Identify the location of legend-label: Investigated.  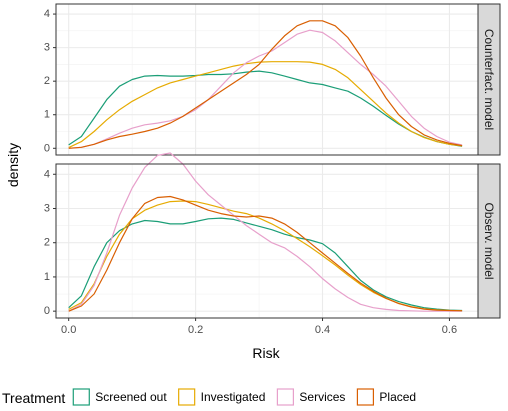
(233, 397).